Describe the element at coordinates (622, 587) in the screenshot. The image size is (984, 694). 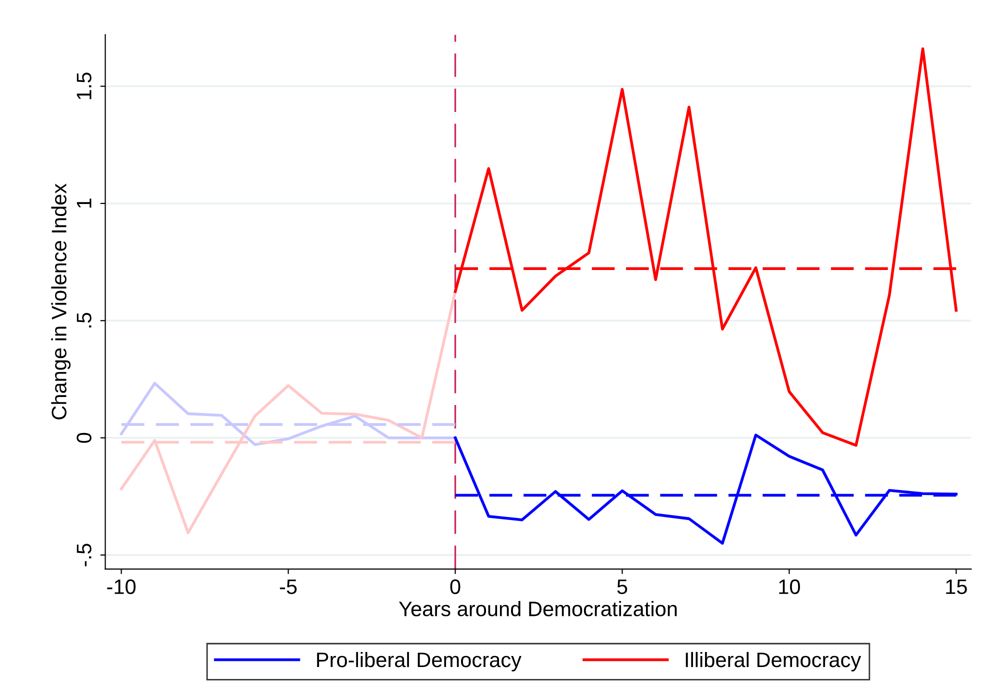
I see `x-tick-label: 5` at that location.